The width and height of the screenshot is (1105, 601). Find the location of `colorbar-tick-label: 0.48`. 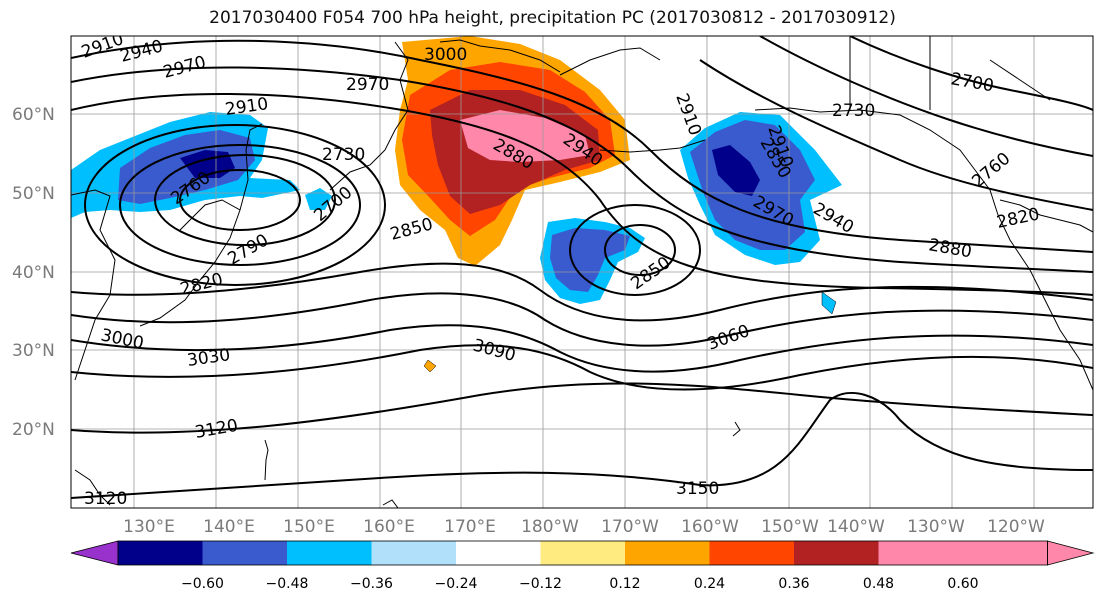

colorbar-tick-label: 0.48 is located at coordinates (878, 584).